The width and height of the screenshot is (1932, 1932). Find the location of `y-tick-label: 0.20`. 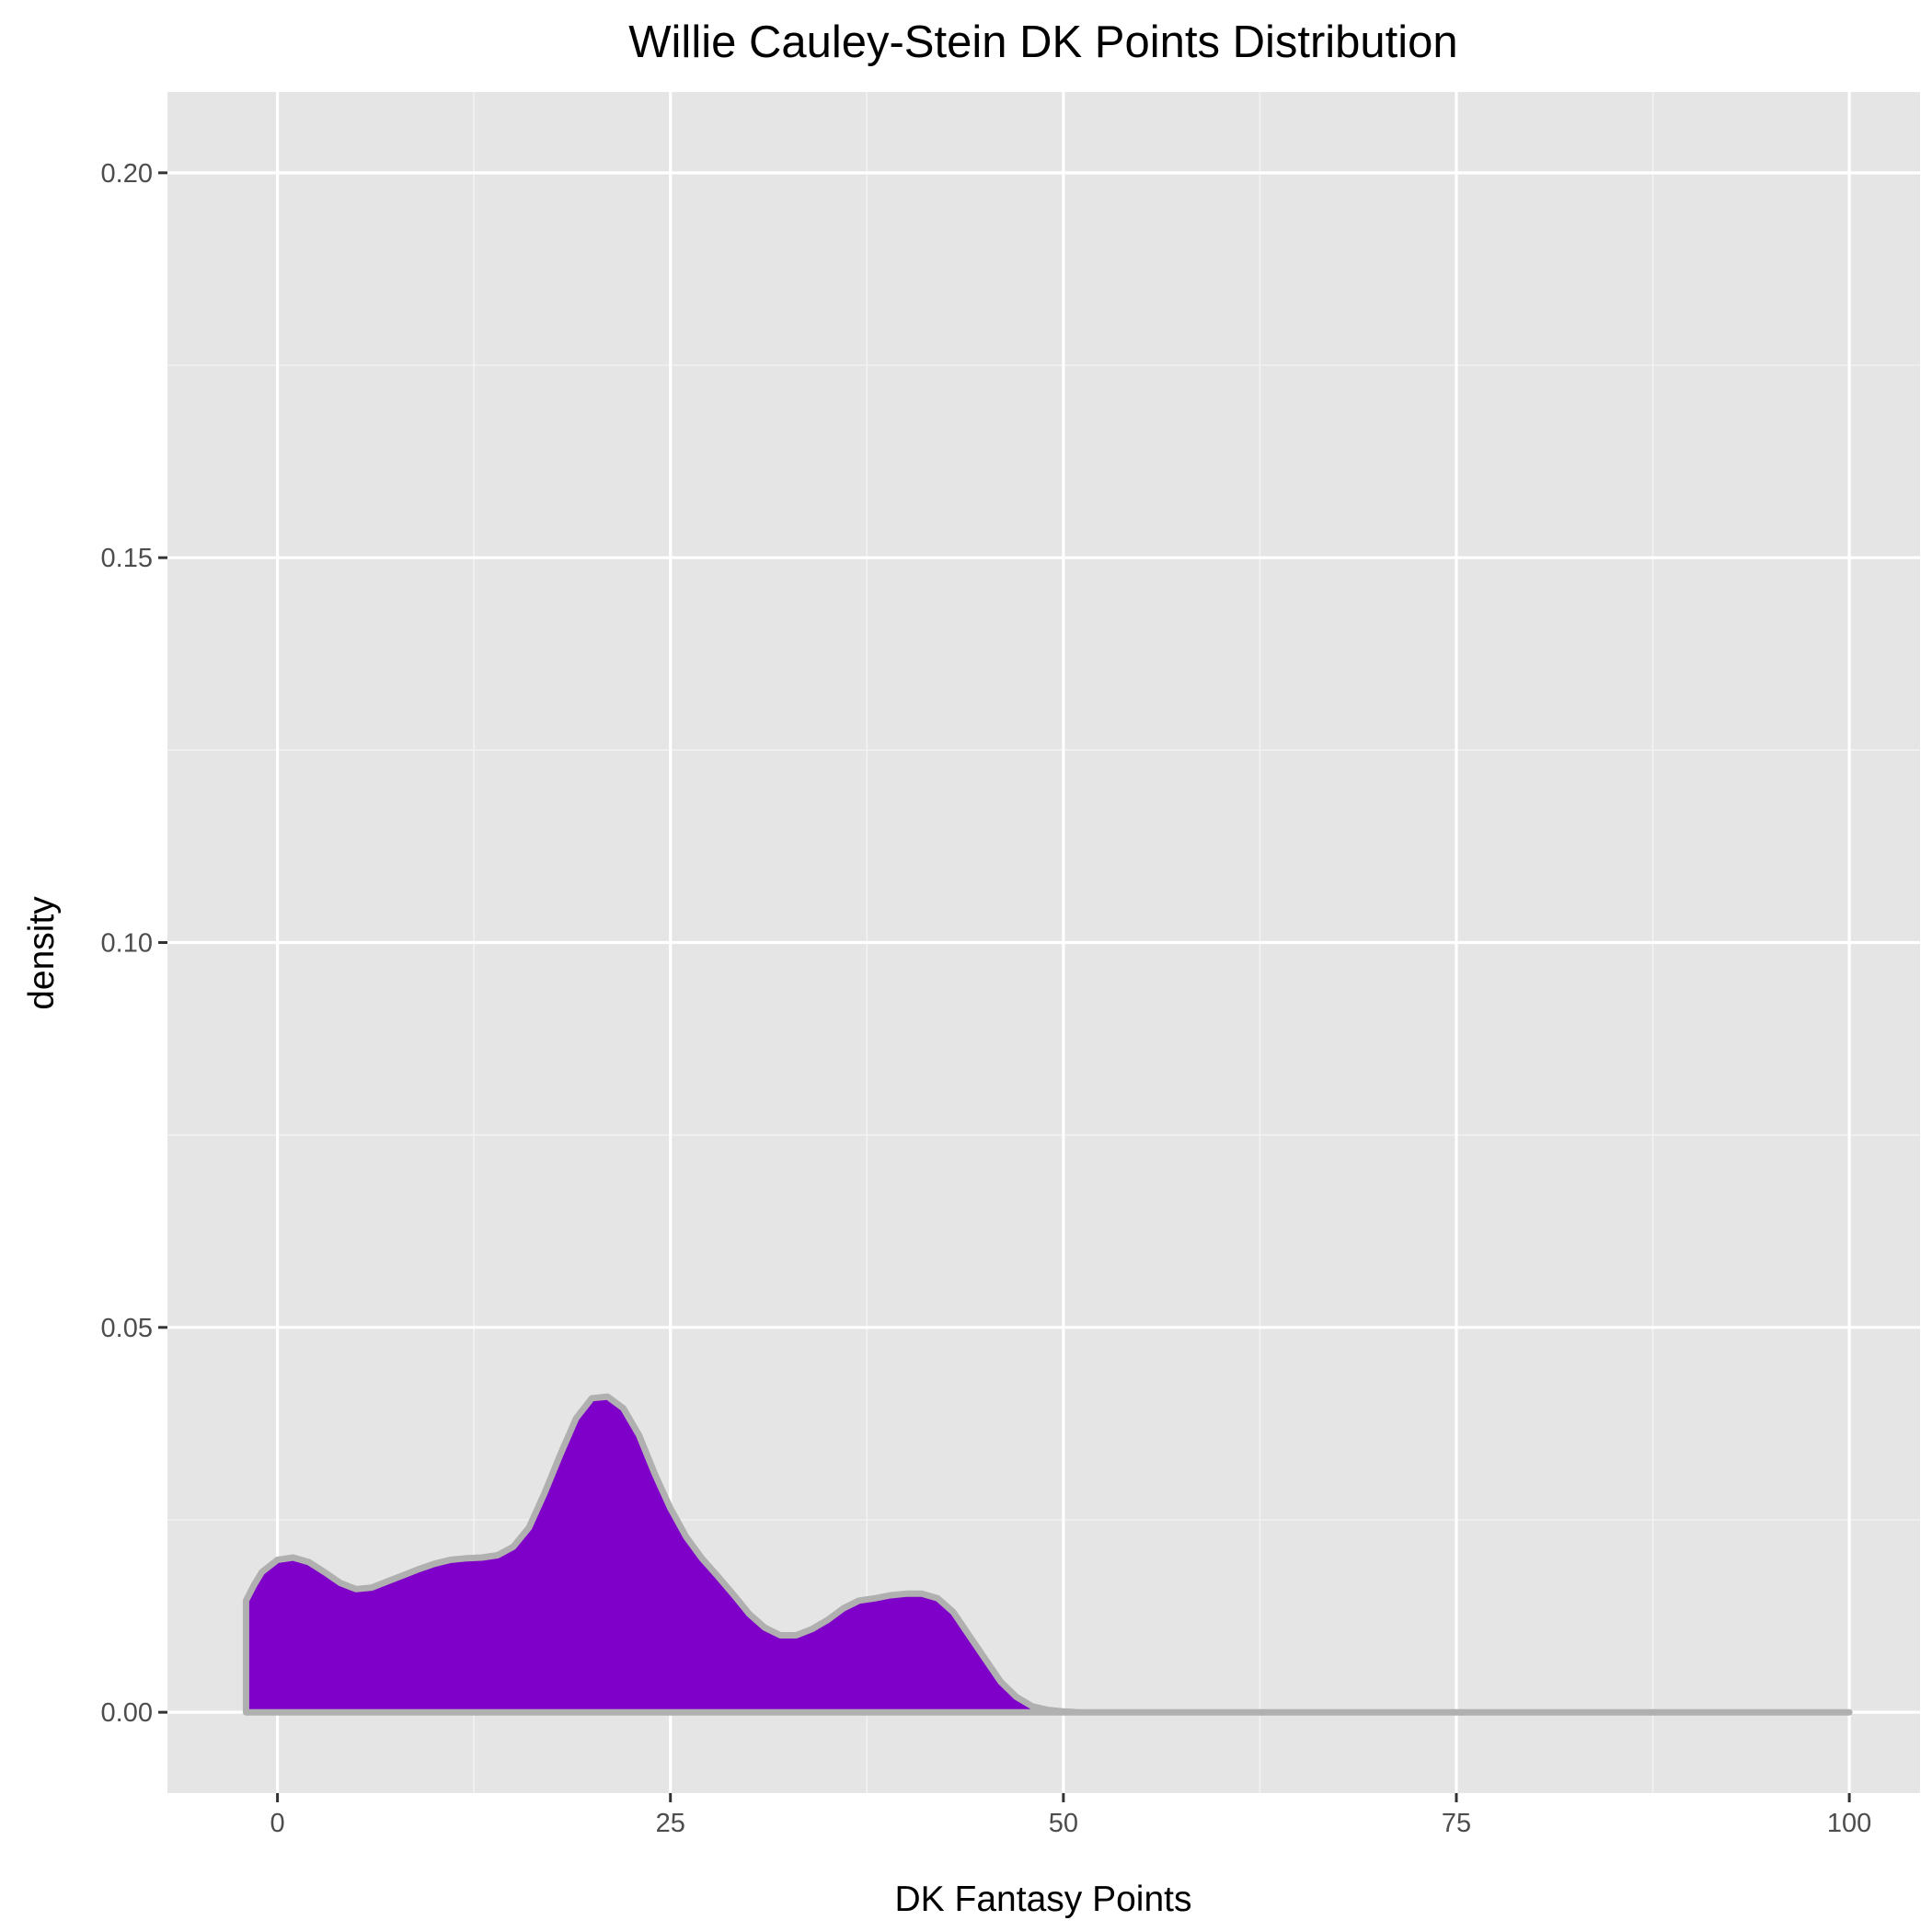

y-tick-label: 0.20 is located at coordinates (127, 174).